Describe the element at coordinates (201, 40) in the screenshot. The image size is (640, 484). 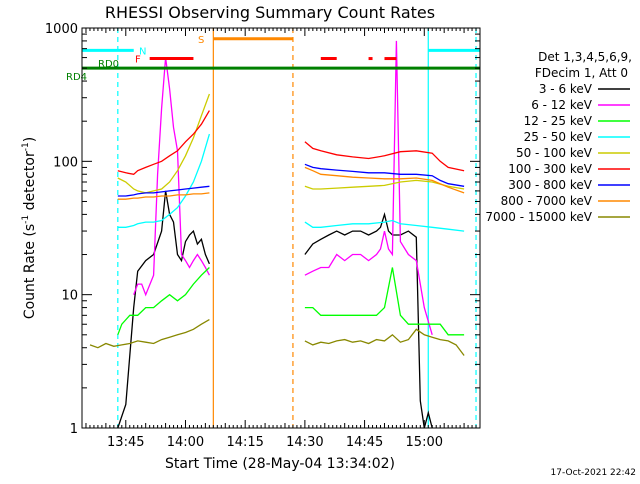
I see `flag-label-S: S` at that location.